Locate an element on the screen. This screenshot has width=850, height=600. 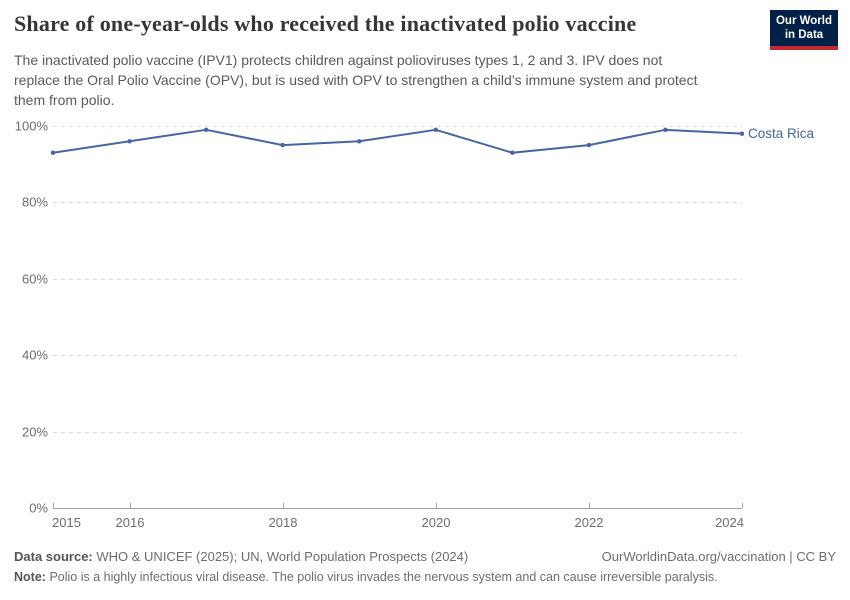
x-axis-tick-label: 2015 is located at coordinates (66, 522).